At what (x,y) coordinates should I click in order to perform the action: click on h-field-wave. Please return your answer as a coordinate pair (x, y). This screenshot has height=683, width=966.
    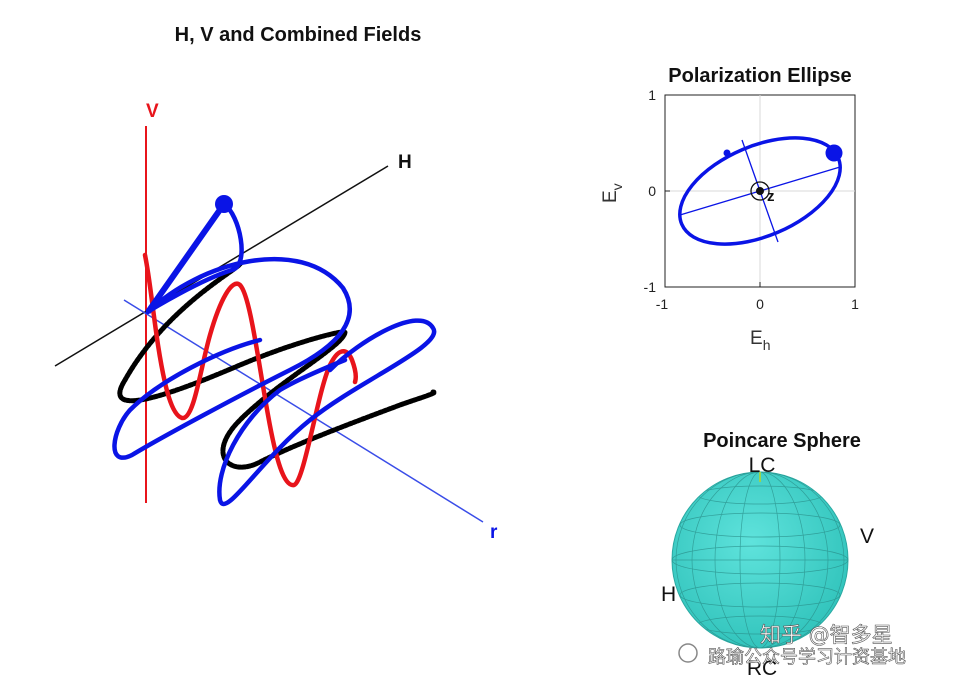
    Looking at the image, I should click on (277, 364).